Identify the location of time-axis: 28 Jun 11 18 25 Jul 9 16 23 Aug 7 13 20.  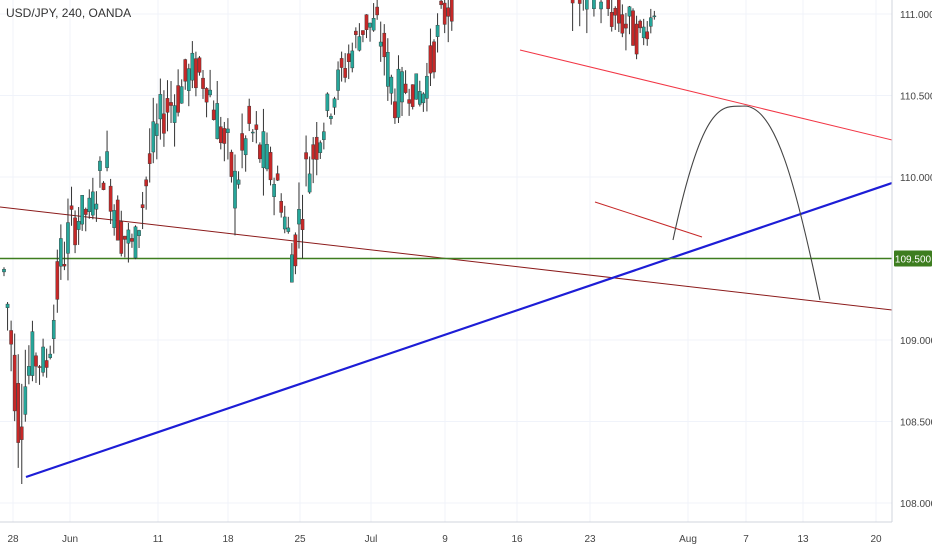
(446, 533).